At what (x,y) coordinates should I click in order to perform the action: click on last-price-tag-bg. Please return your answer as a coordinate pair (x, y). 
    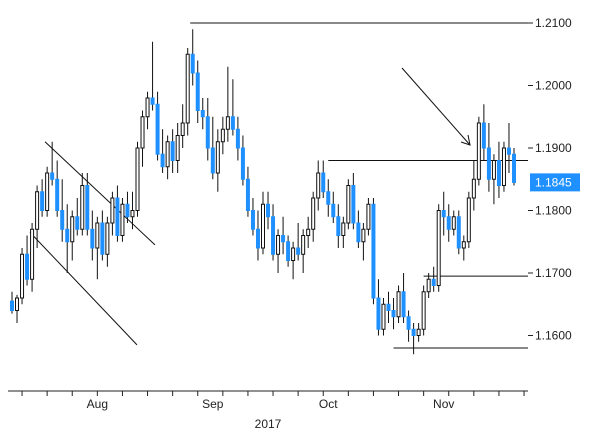
    Looking at the image, I should click on (555, 182).